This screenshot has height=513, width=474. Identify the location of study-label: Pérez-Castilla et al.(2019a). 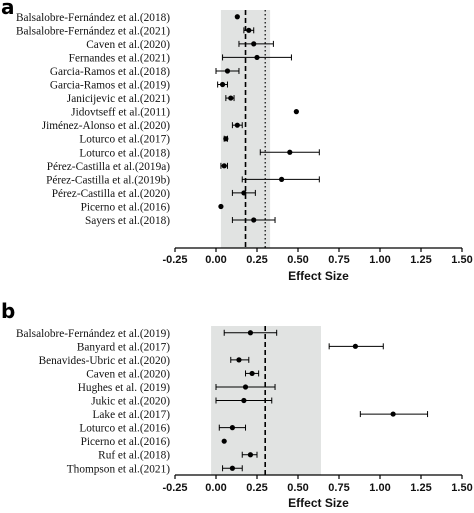
(109, 167).